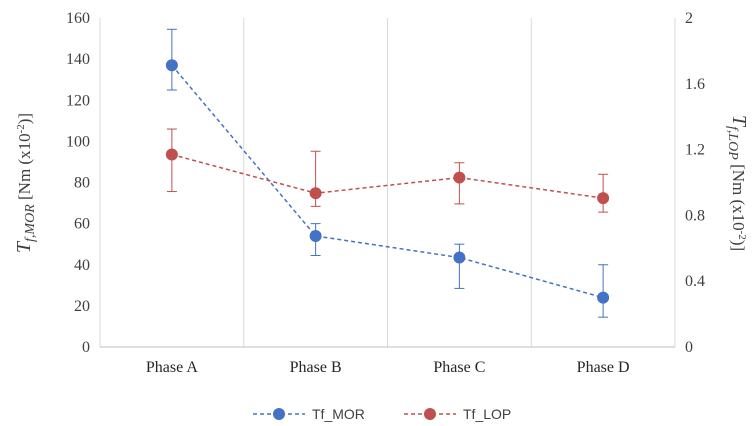  Describe the element at coordinates (172, 367) in the screenshot. I see `category-label: Phase A` at that location.